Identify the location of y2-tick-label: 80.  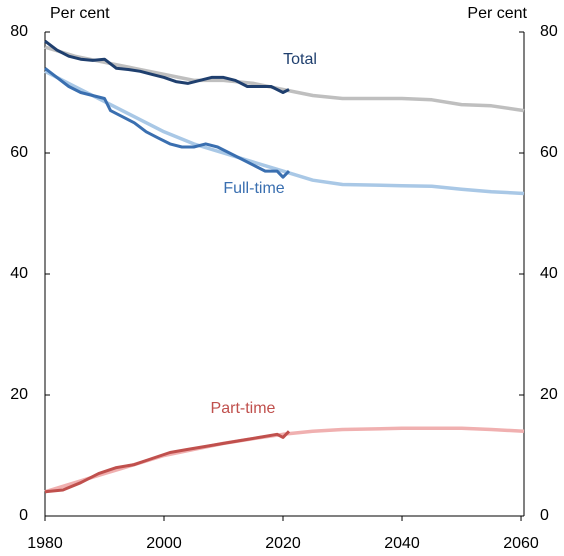
(549, 31).